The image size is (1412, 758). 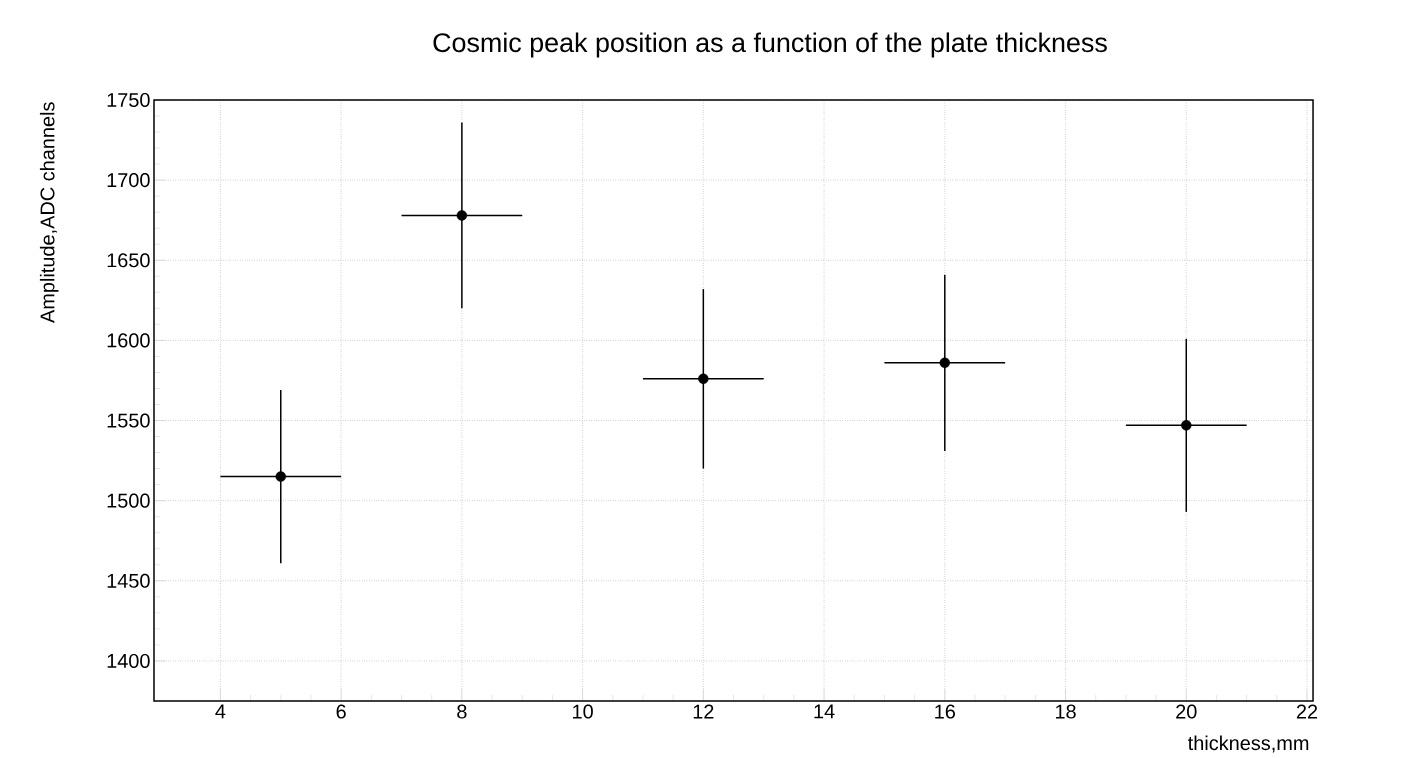 What do you see at coordinates (583, 711) in the screenshot?
I see `x-tick-label: 10` at bounding box center [583, 711].